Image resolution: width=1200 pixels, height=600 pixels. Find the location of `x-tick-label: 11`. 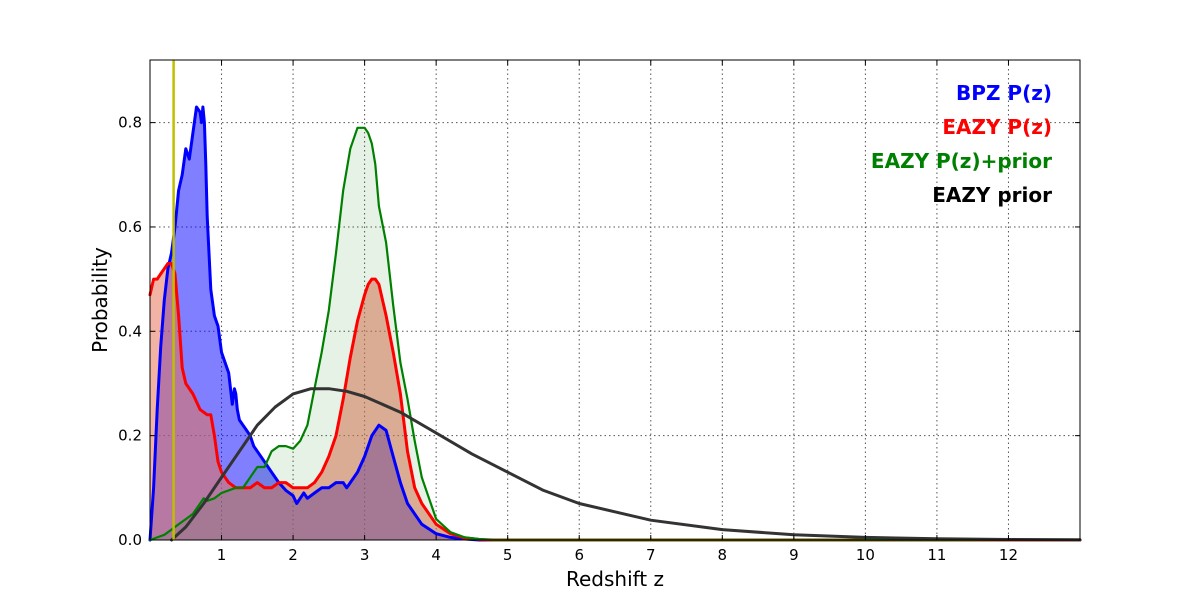

x-tick-label: 11 is located at coordinates (936, 555).